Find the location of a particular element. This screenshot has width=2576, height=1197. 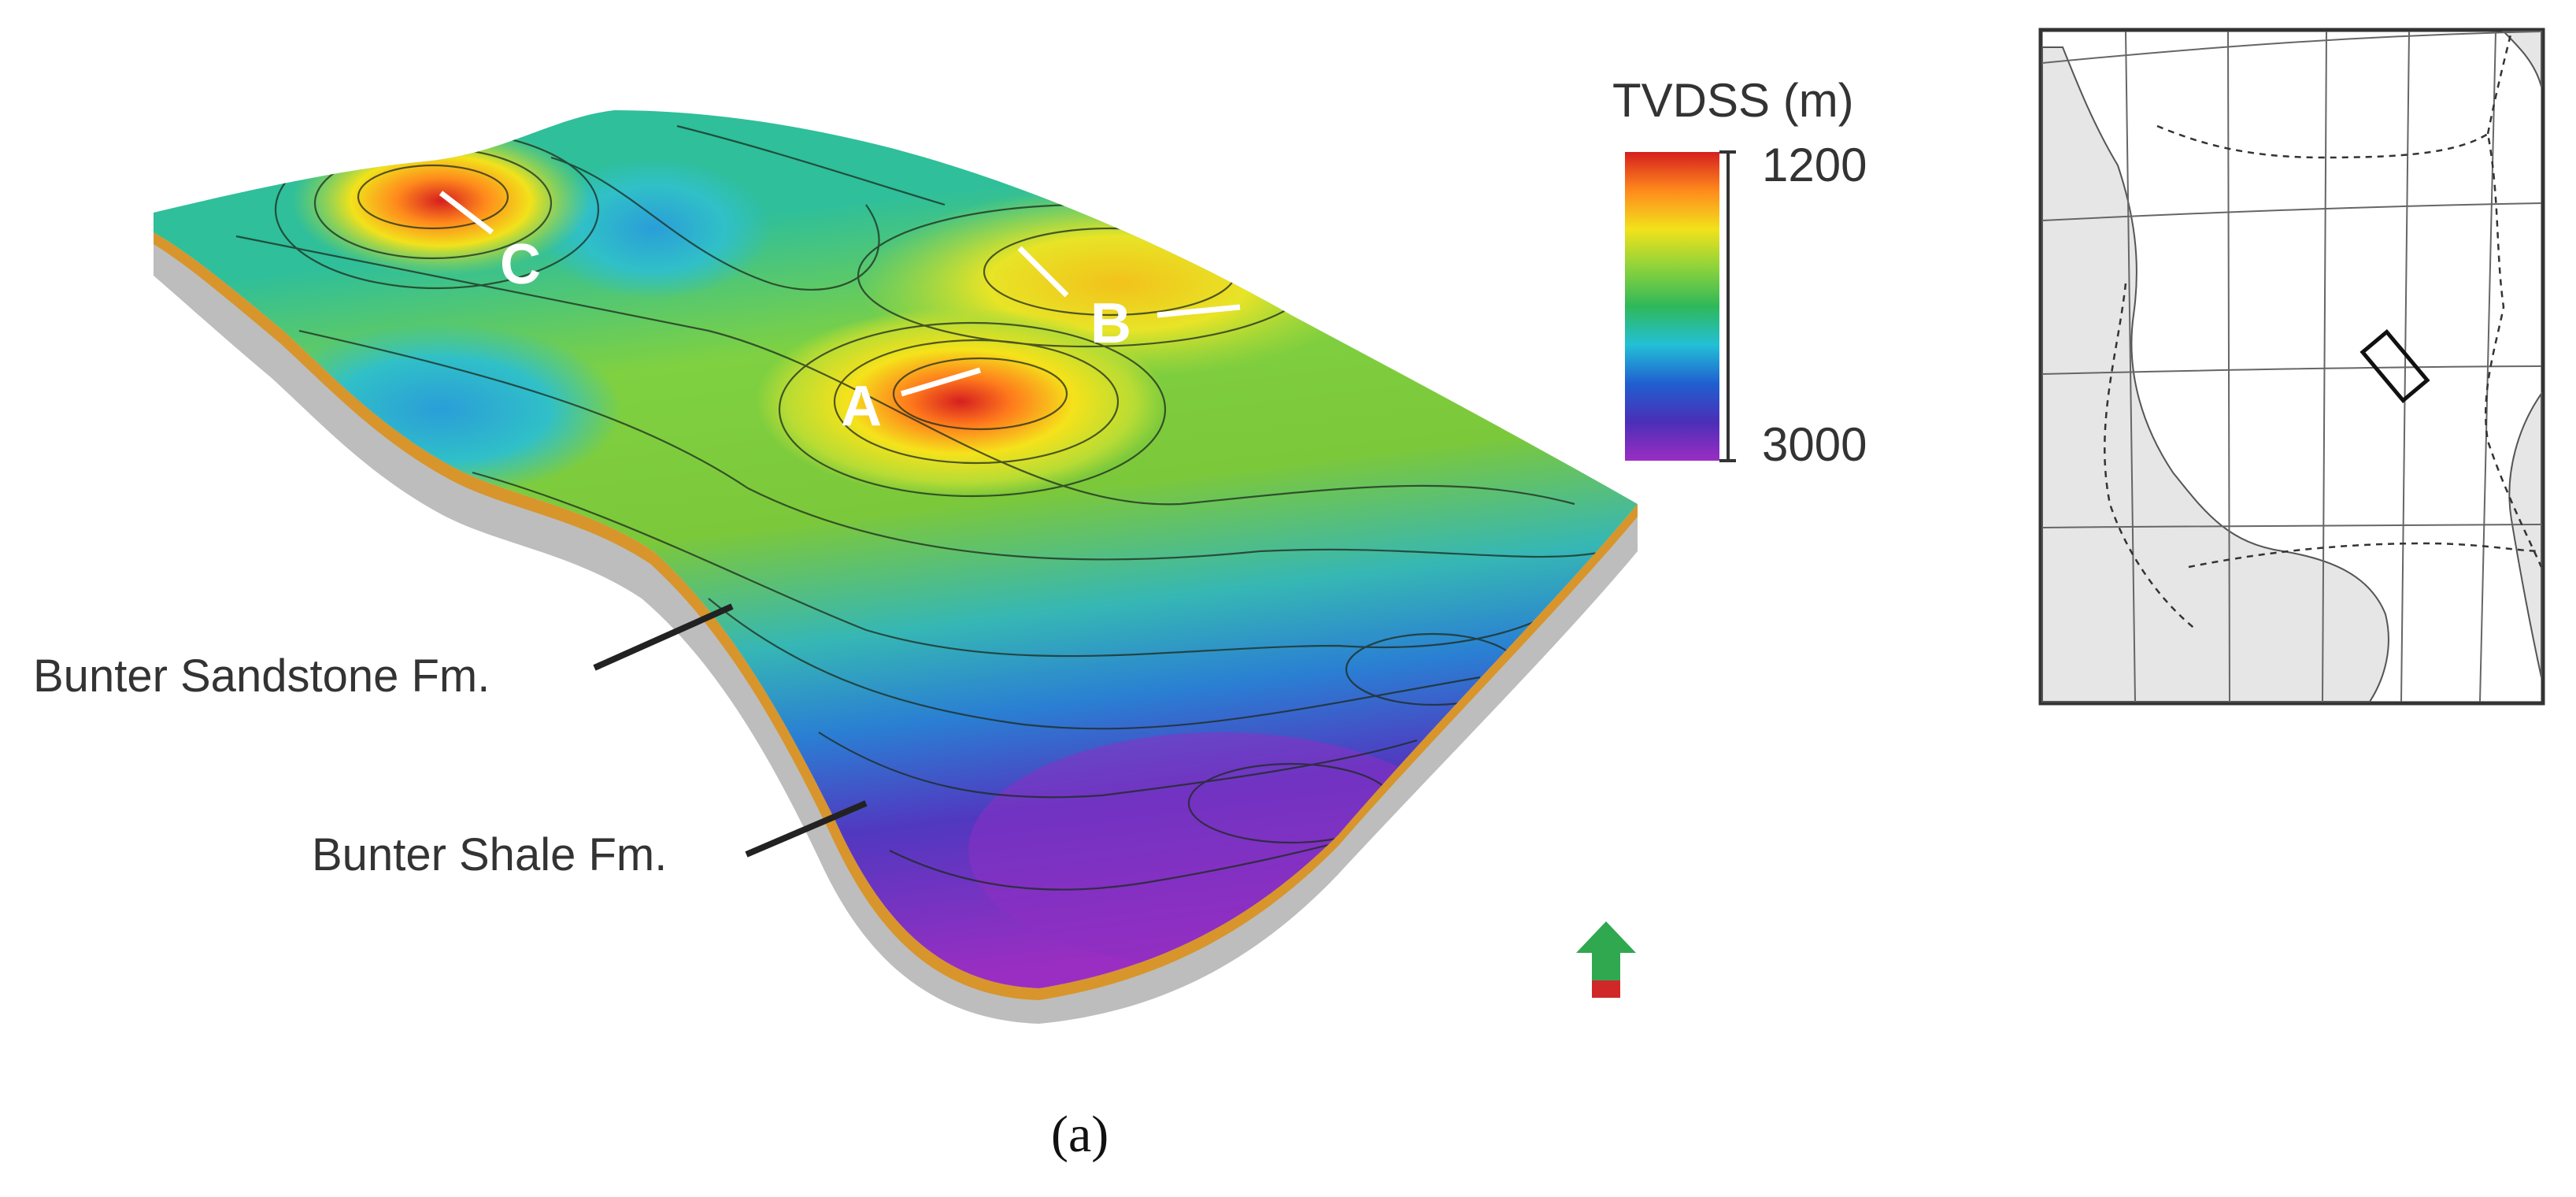

formation-labels: Bunter Sandstone Fm. Bunter Shale Fm. is located at coordinates (450, 741).